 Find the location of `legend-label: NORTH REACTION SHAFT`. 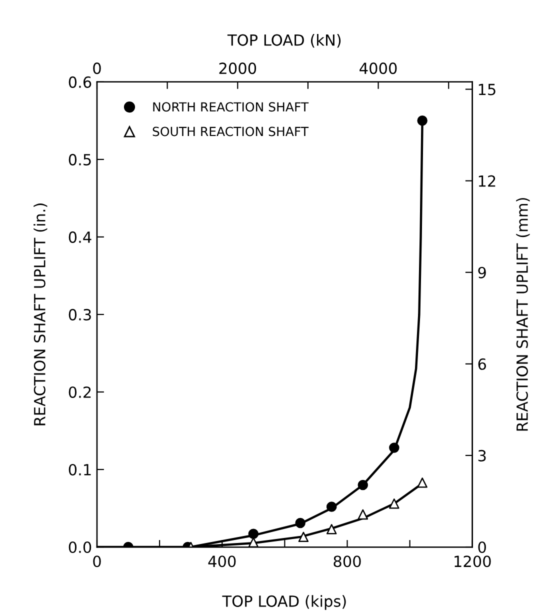

legend-label: NORTH REACTION SHAFT is located at coordinates (231, 107).